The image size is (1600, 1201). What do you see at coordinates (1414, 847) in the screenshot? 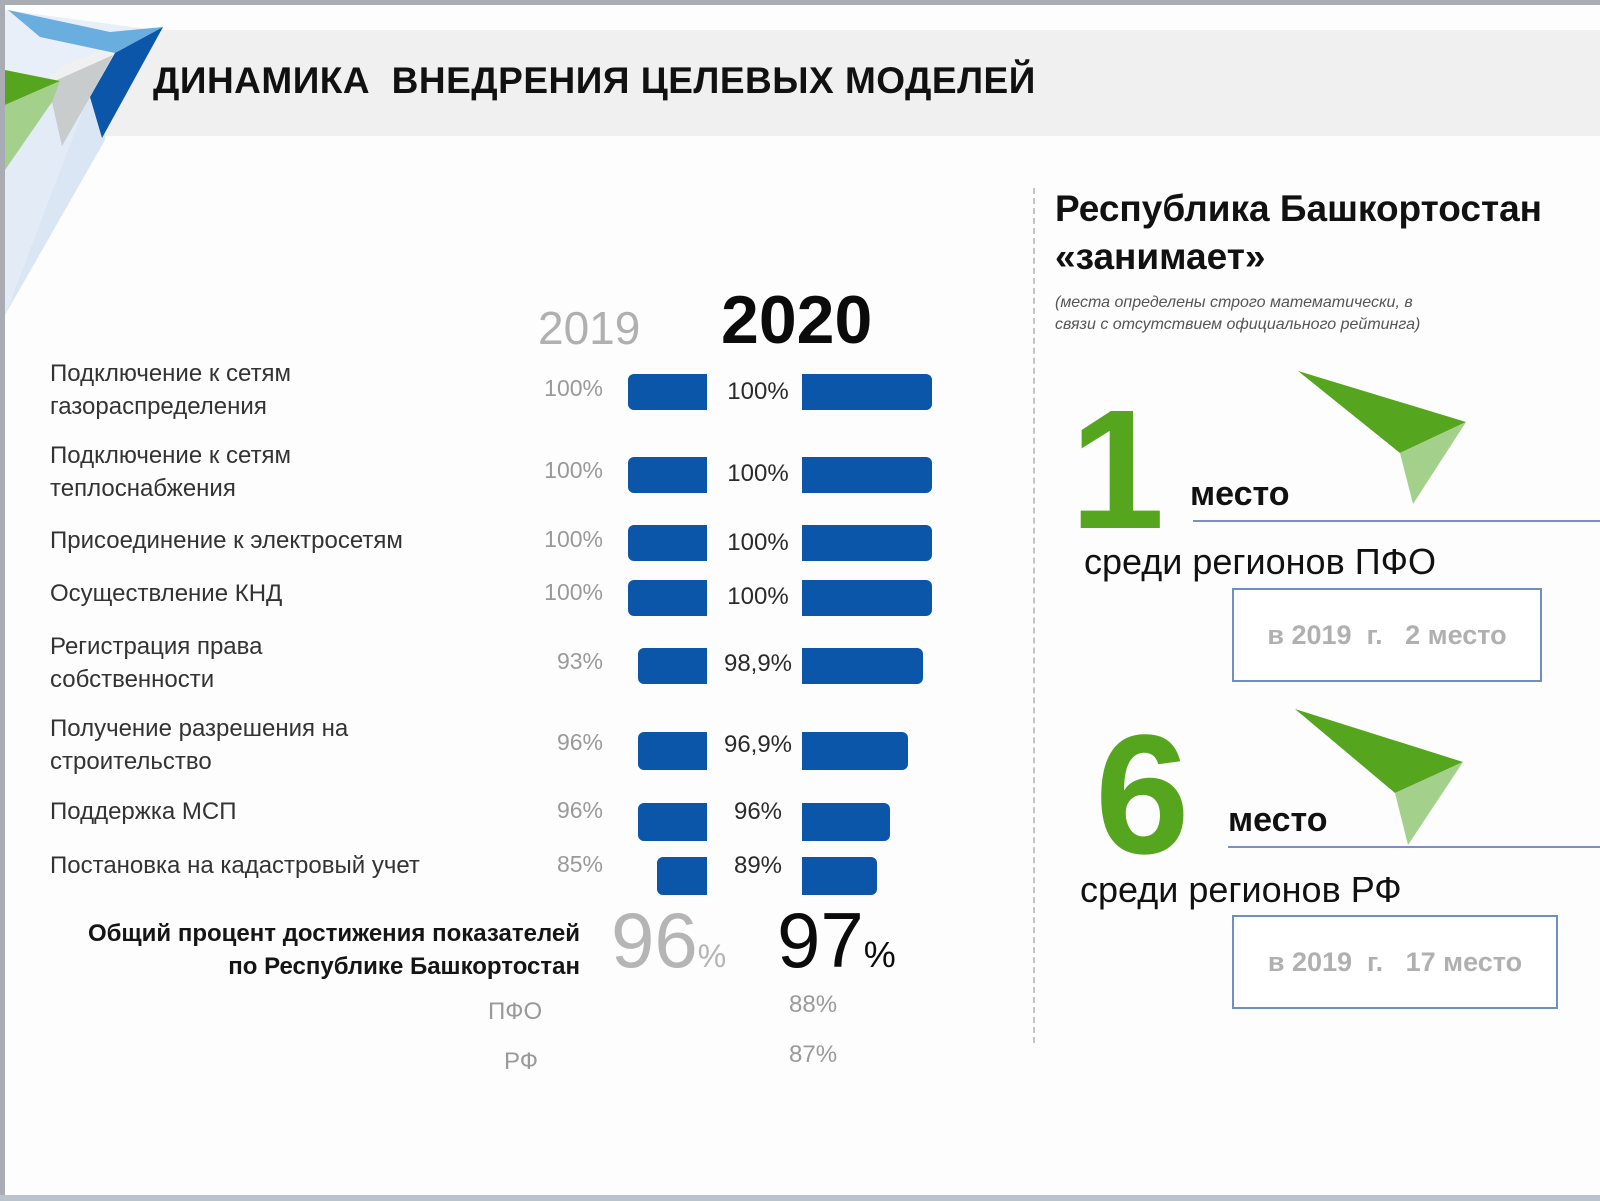
I see `rf-rank-underline` at bounding box center [1414, 847].